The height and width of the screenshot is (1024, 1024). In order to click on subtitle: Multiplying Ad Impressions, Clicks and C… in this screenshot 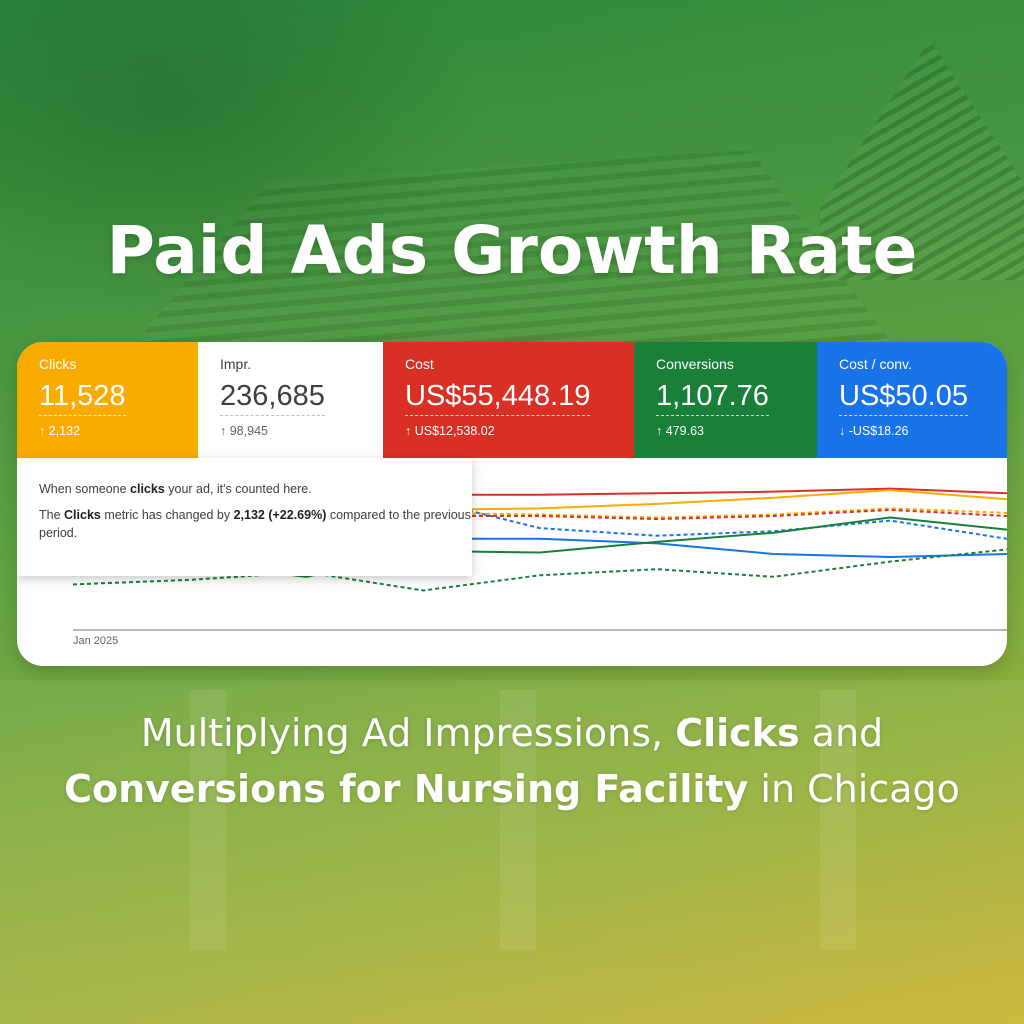, I will do `click(512, 761)`.